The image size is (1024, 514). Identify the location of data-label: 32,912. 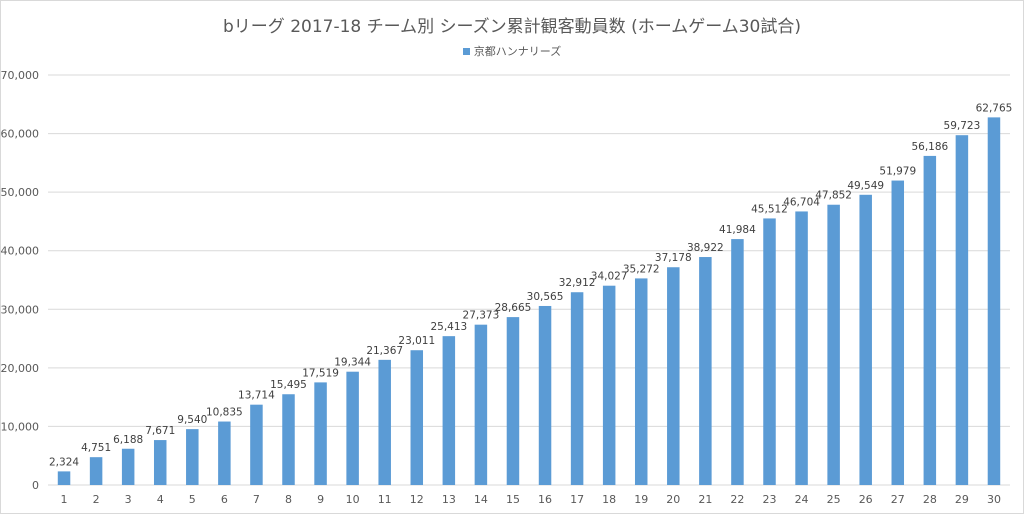
(577, 283).